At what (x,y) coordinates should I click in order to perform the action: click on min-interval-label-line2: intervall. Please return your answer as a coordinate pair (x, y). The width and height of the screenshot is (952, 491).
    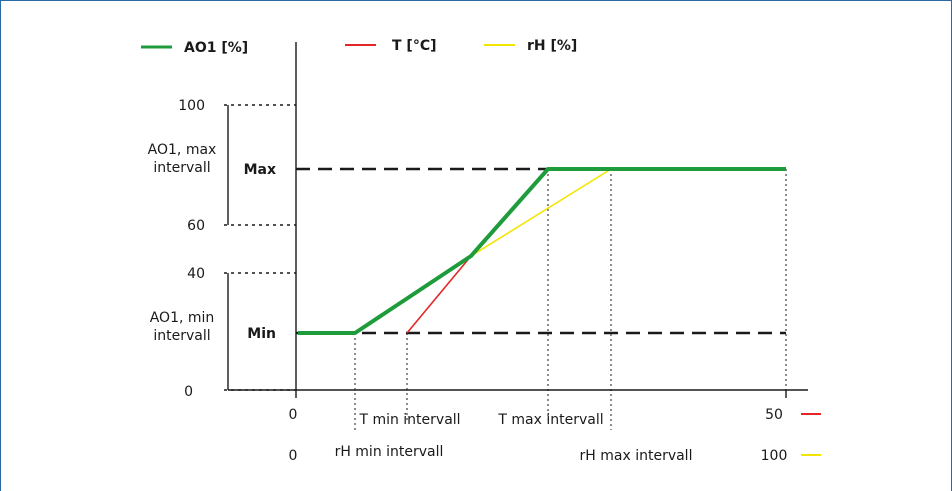
    Looking at the image, I should click on (181, 336).